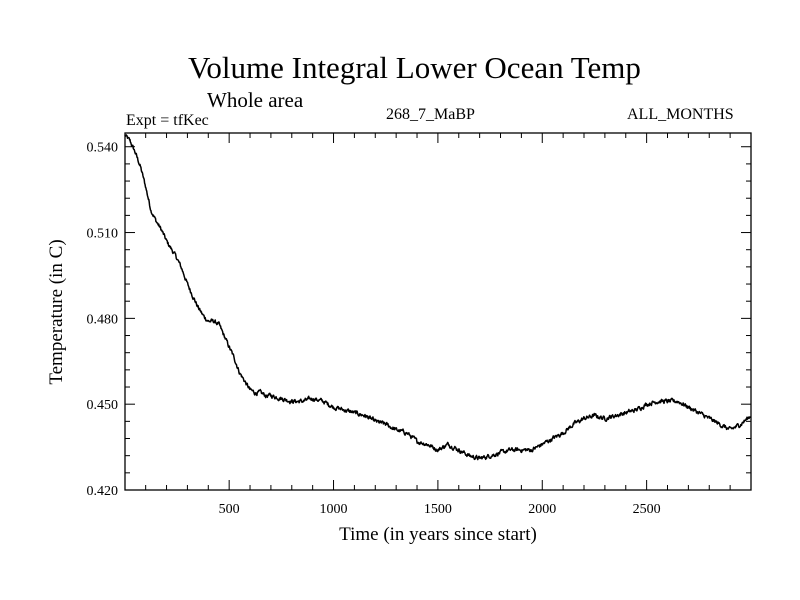 The width and height of the screenshot is (800, 600). What do you see at coordinates (438, 534) in the screenshot?
I see `x-axis-label: Time (in years since start)` at bounding box center [438, 534].